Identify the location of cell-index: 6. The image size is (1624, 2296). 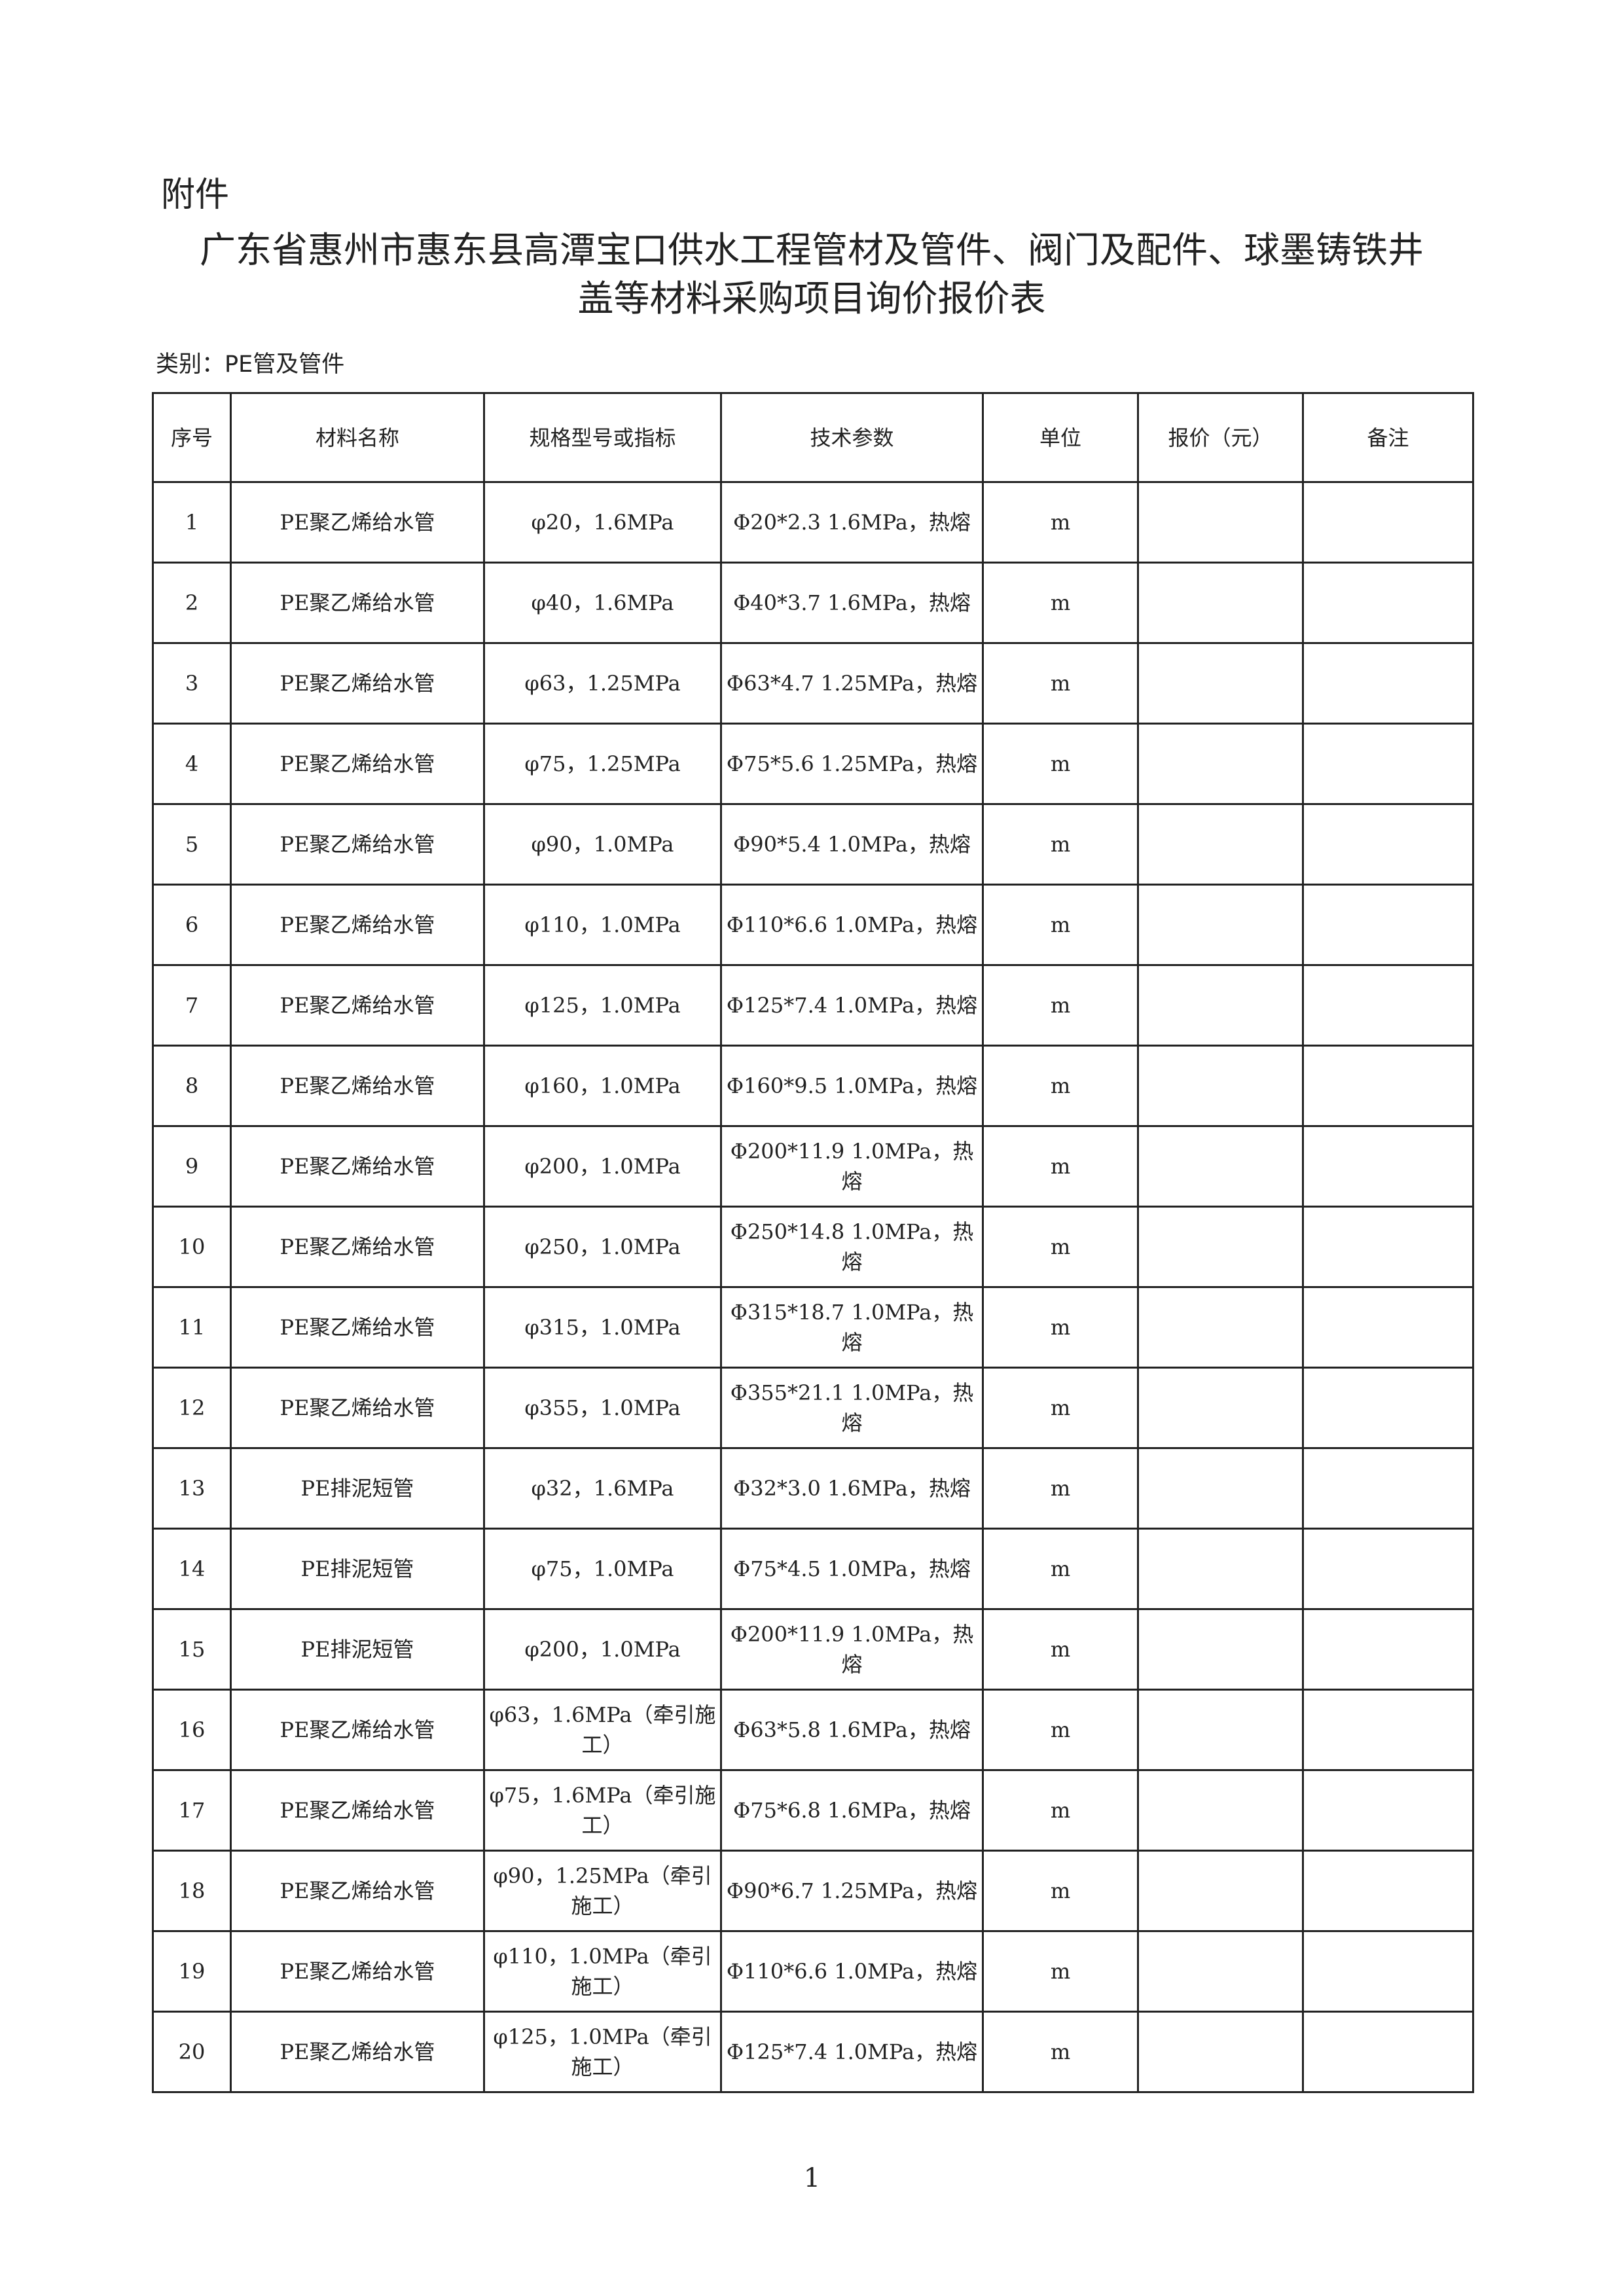
(192, 925).